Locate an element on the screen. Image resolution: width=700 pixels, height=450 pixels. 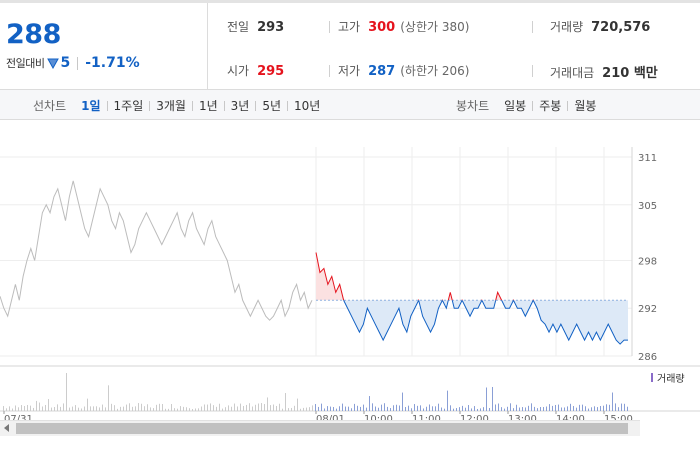
stat-sub: (상한가 380) is located at coordinates (435, 27).